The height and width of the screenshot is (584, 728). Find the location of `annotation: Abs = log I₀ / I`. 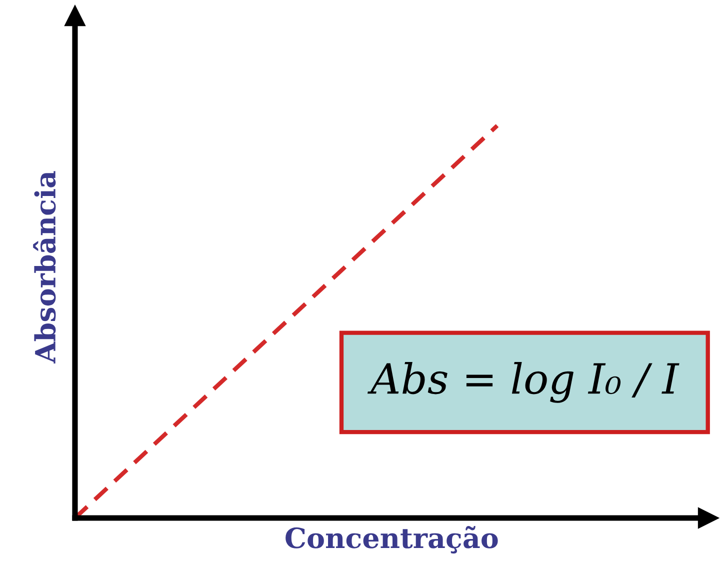

annotation: Abs = log I₀ / I is located at coordinates (523, 382).